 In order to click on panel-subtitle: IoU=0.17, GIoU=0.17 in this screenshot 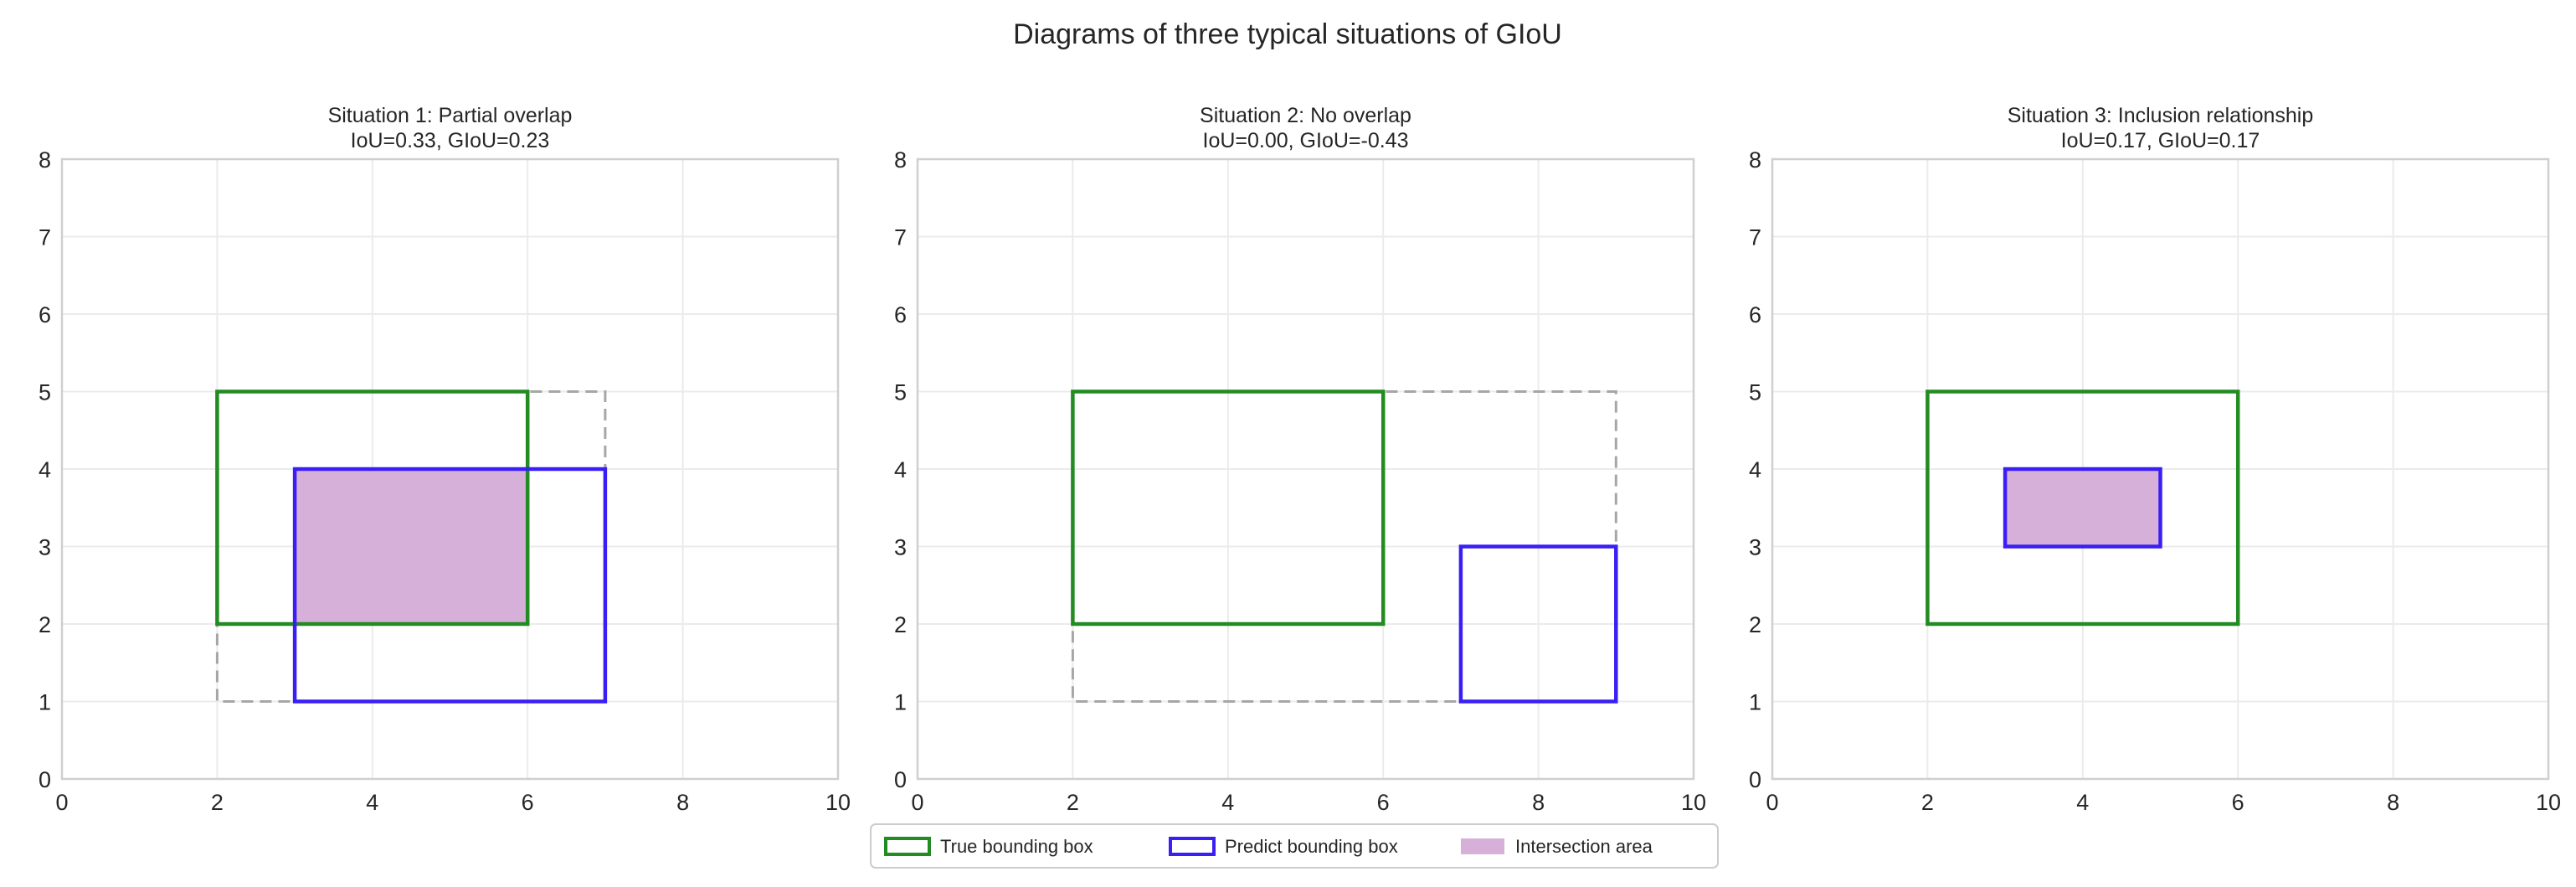, I will do `click(2160, 140)`.